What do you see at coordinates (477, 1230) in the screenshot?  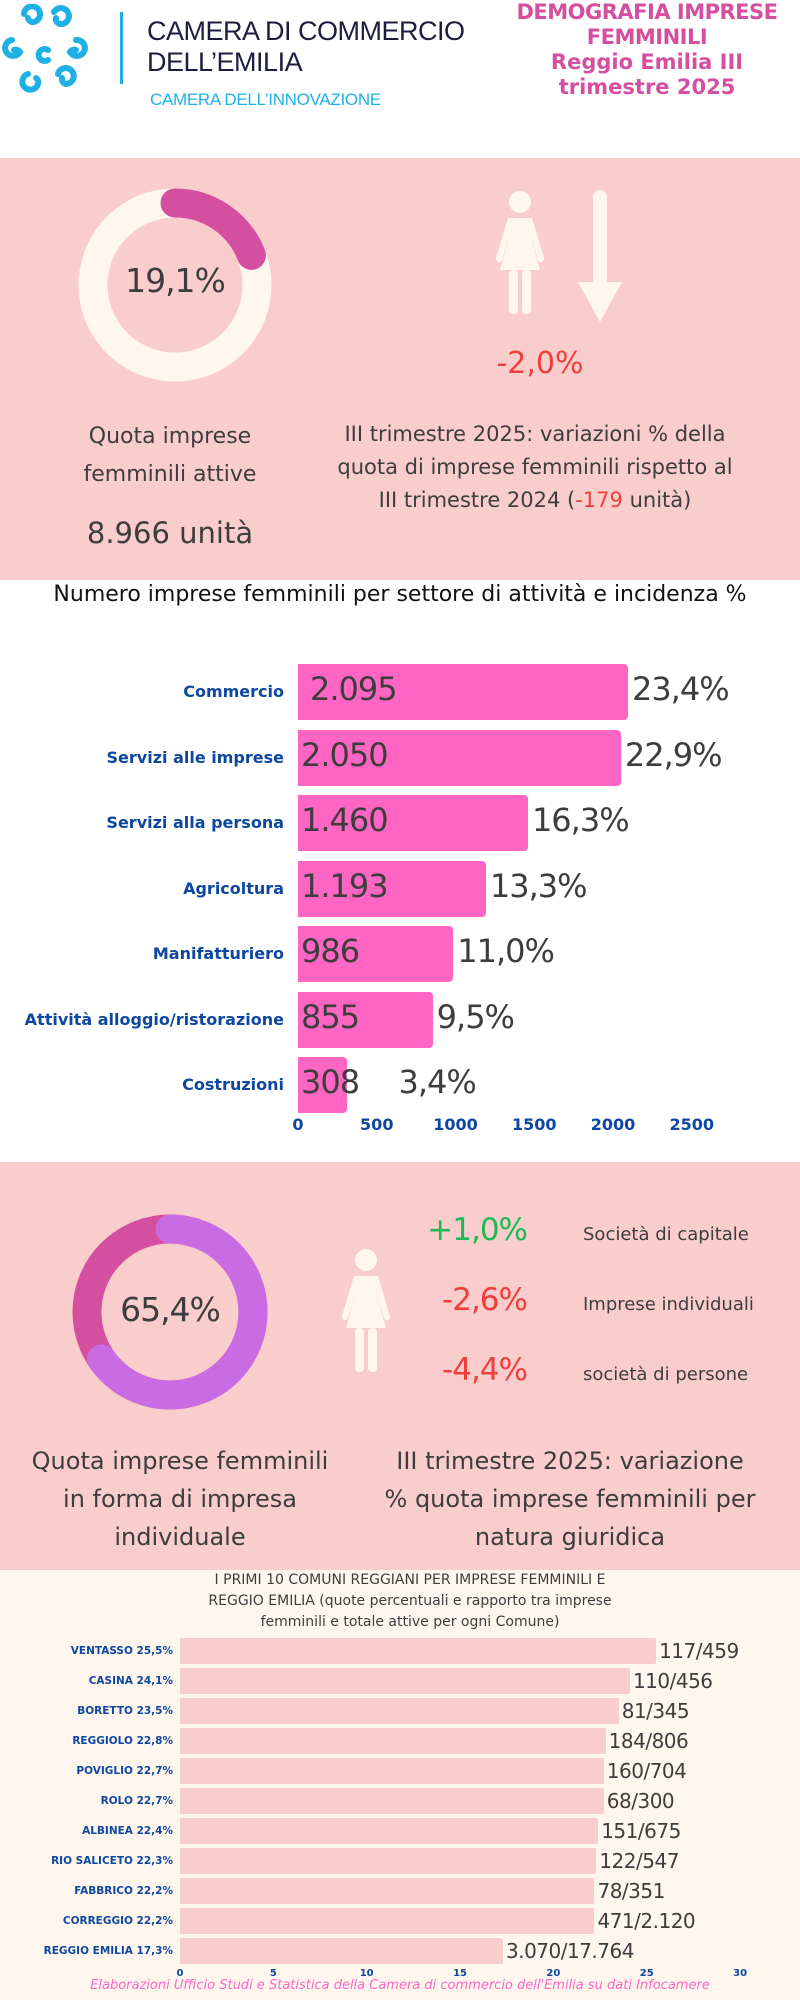 I see `legal-change-capitale: +1,0%` at bounding box center [477, 1230].